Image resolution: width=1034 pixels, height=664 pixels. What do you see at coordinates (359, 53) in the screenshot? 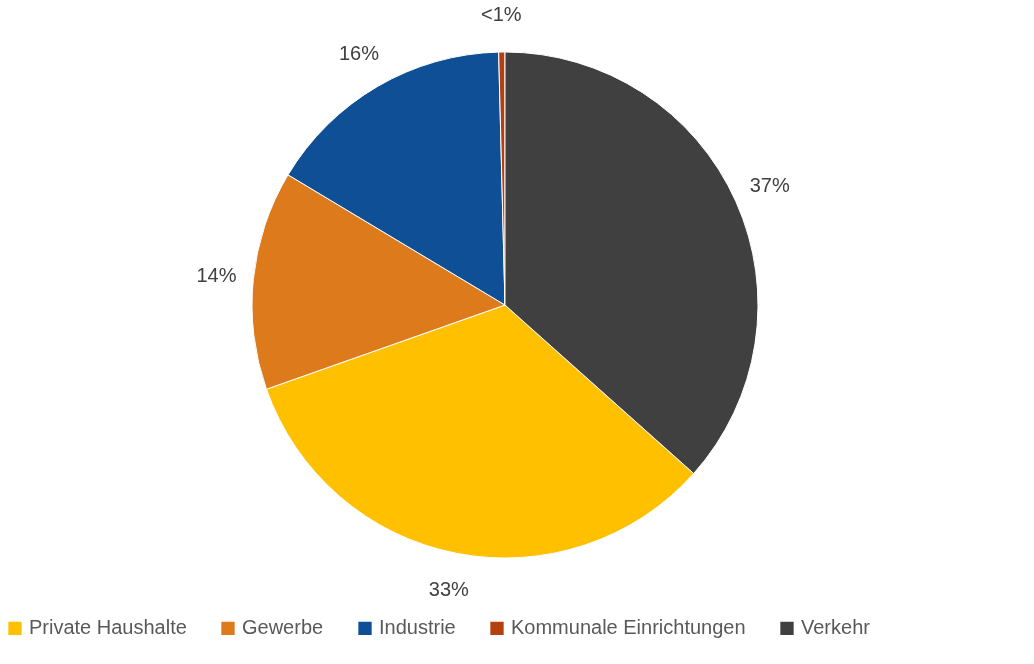
I see `data-label: 16%` at bounding box center [359, 53].